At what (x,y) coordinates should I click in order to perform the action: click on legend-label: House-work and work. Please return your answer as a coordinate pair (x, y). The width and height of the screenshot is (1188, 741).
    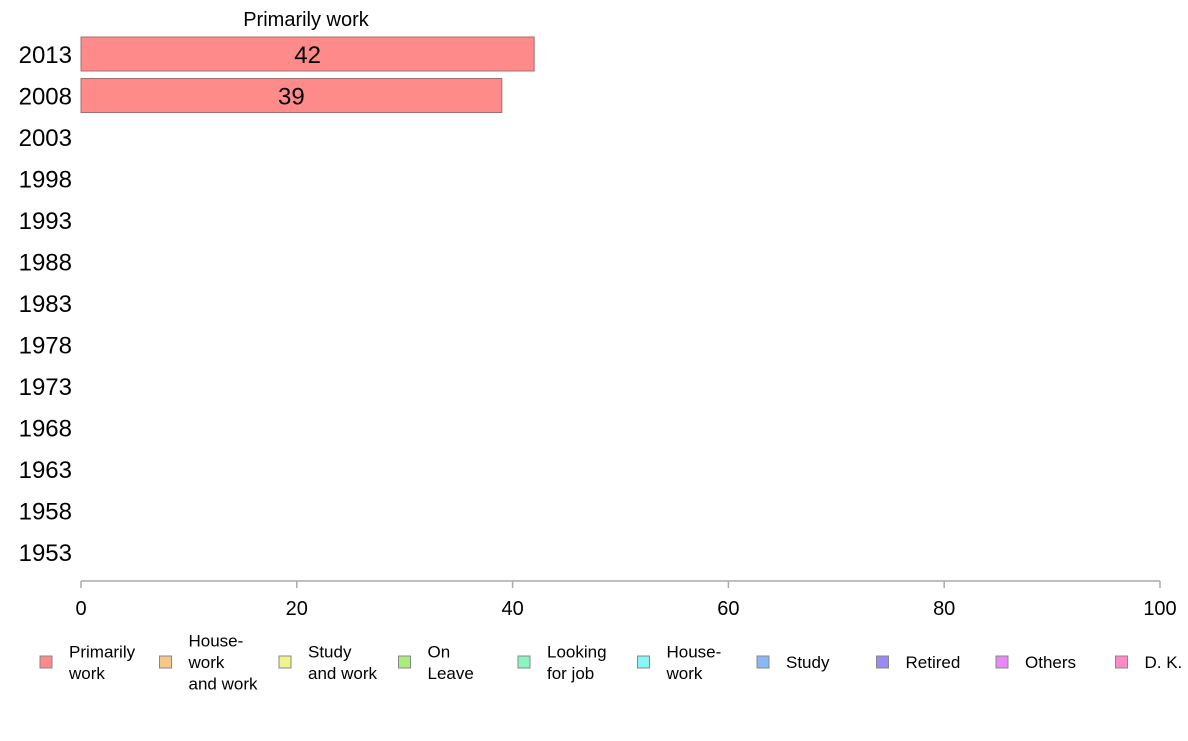
    Looking at the image, I should click on (223, 663).